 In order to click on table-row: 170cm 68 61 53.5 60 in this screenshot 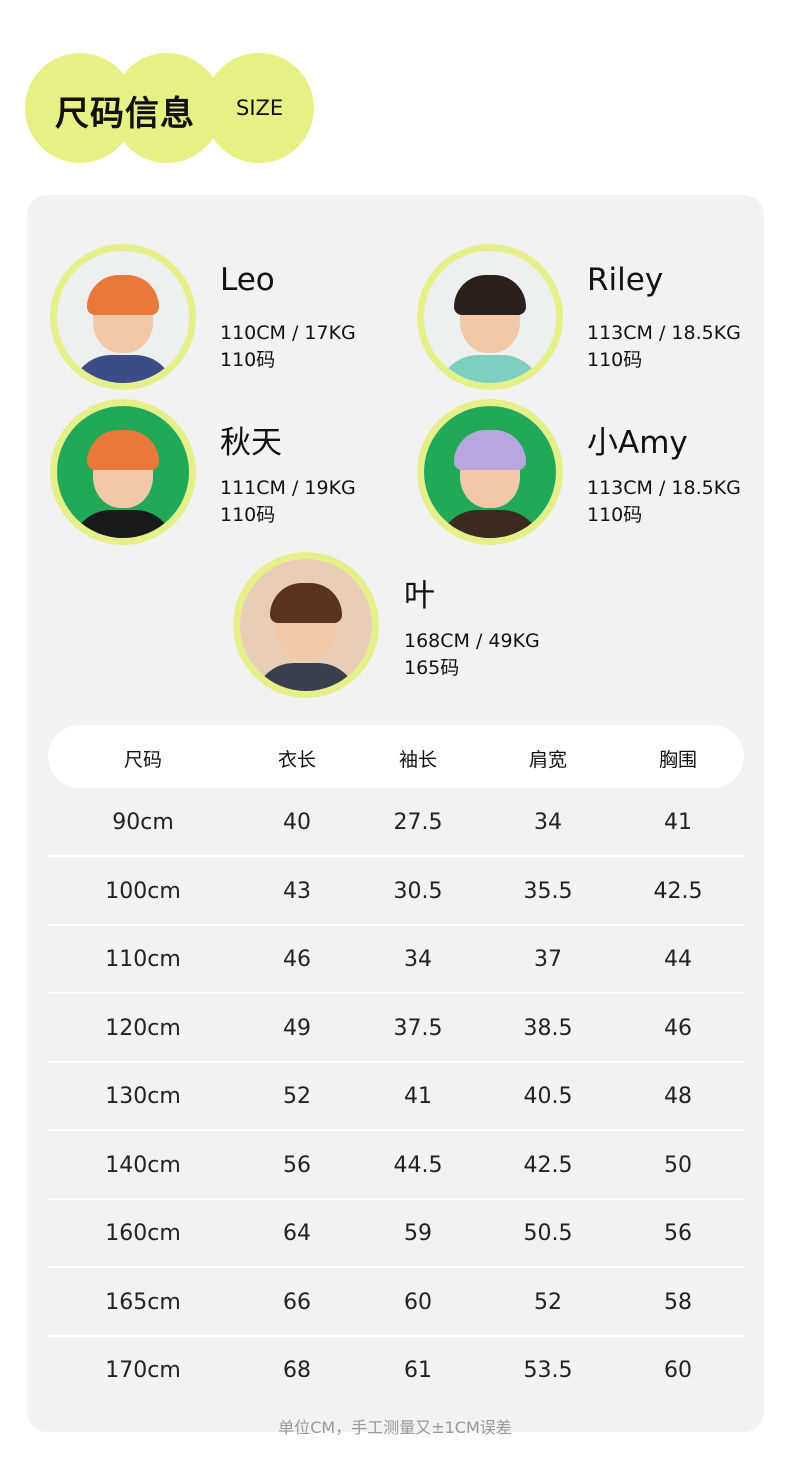, I will do `click(396, 1370)`.